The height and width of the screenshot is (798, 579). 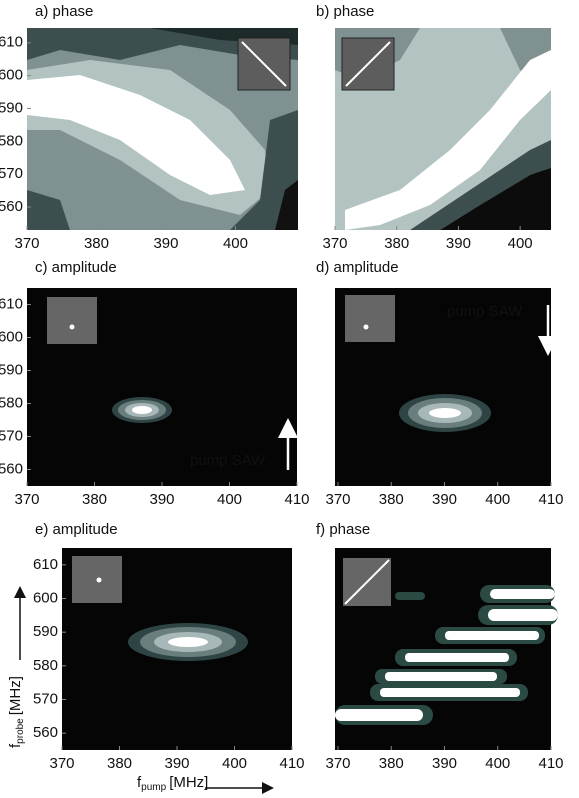 What do you see at coordinates (76, 529) in the screenshot?
I see `panel-title: e) amplitude` at bounding box center [76, 529].